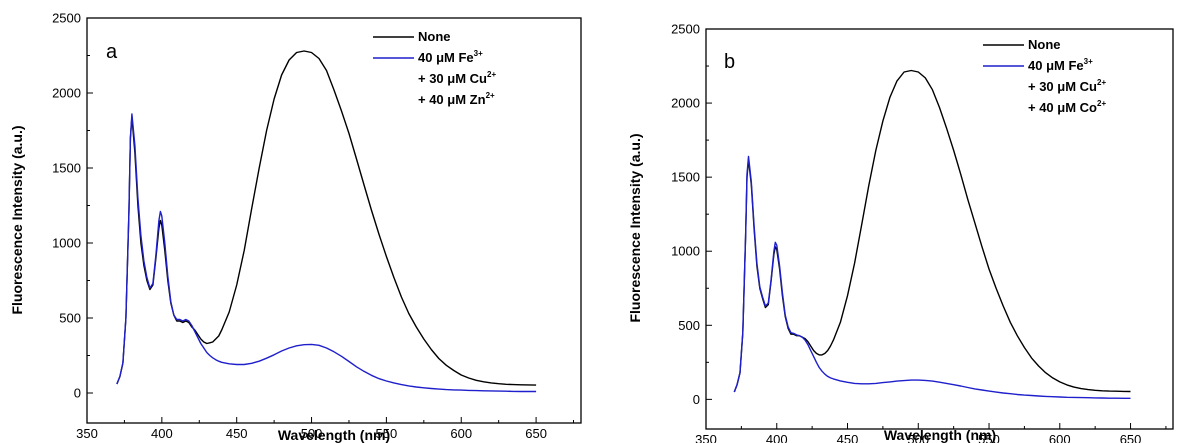  What do you see at coordinates (112, 52) in the screenshot?
I see `panel-label-a: a` at bounding box center [112, 52].